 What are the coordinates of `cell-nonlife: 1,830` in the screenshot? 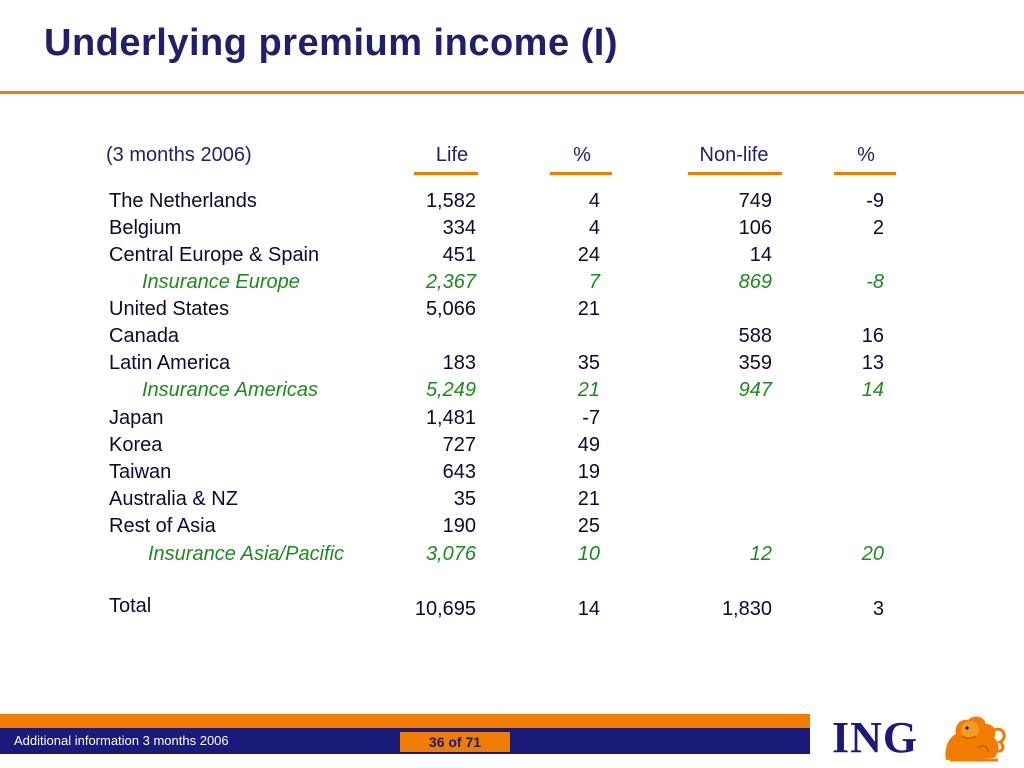 It's located at (746, 609).